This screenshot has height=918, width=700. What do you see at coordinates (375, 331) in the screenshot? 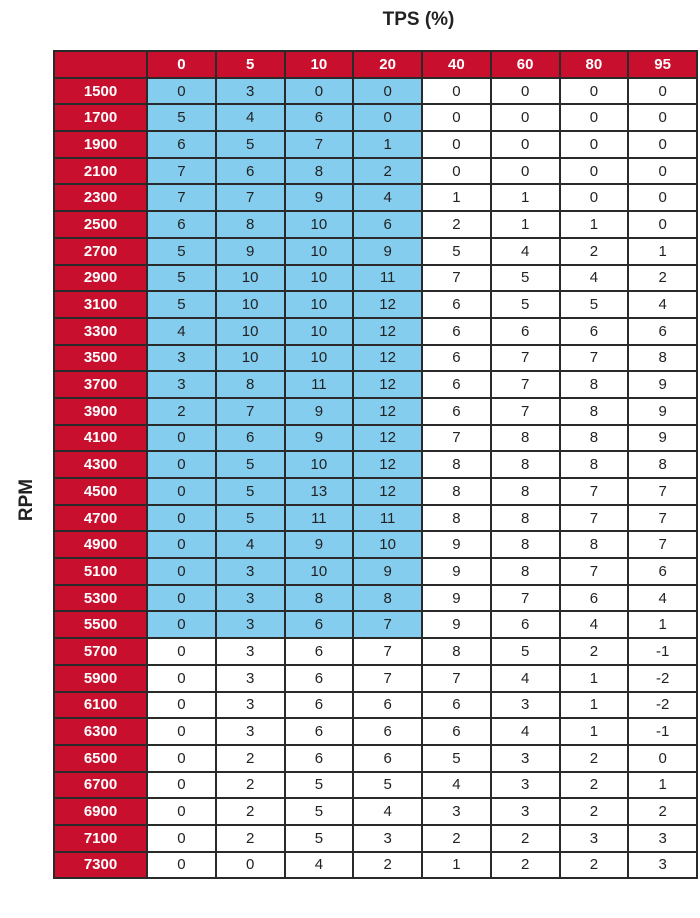
I see `table-row: 3300 4 10 10 12 6 6 6 6` at bounding box center [375, 331].